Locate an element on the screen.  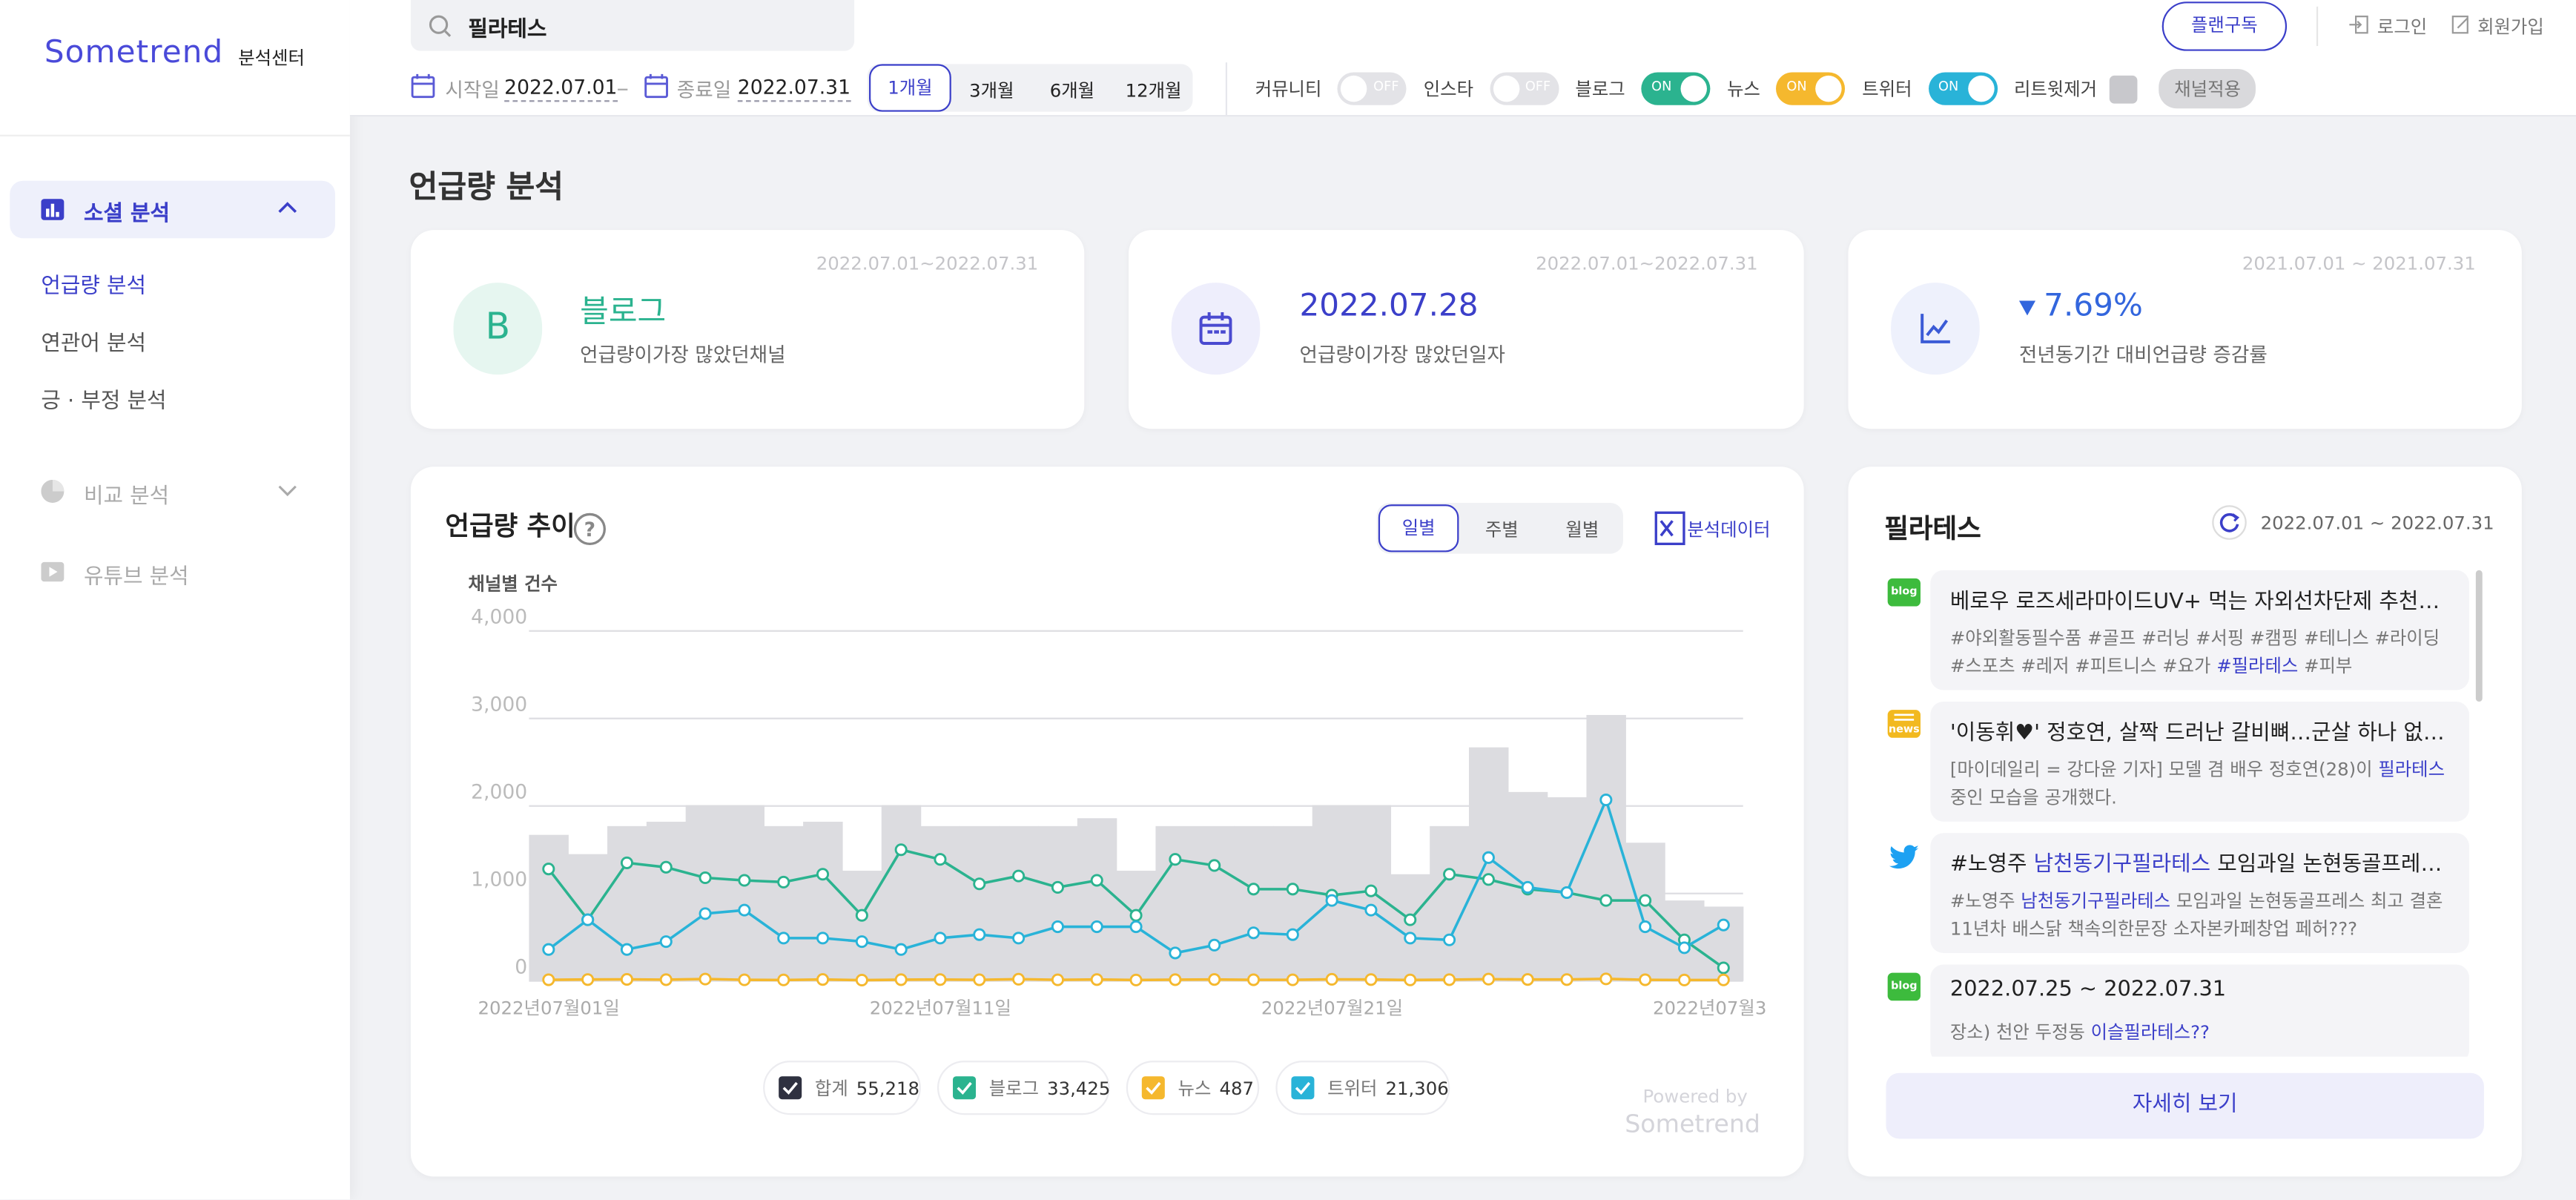
retweet-checkbox is located at coordinates (2124, 88).